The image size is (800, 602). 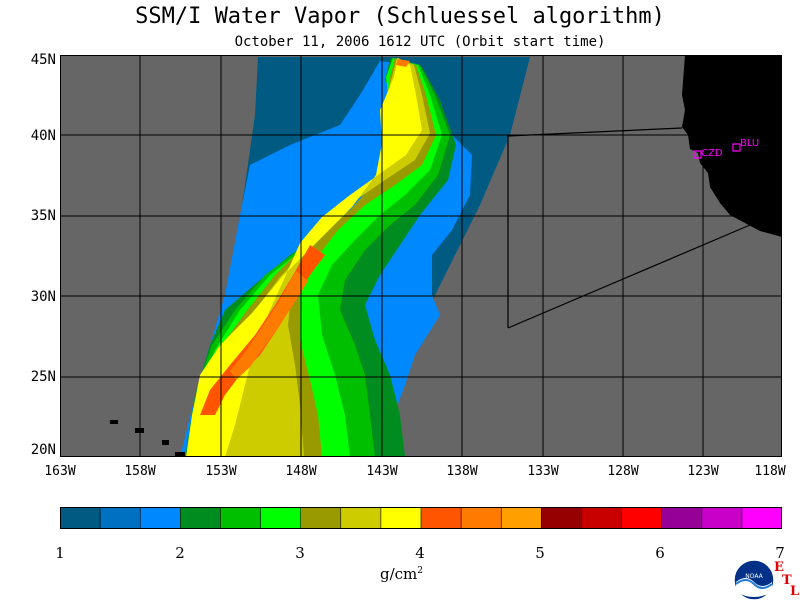 I want to click on lon-label-133w: 133W, so click(x=543, y=471).